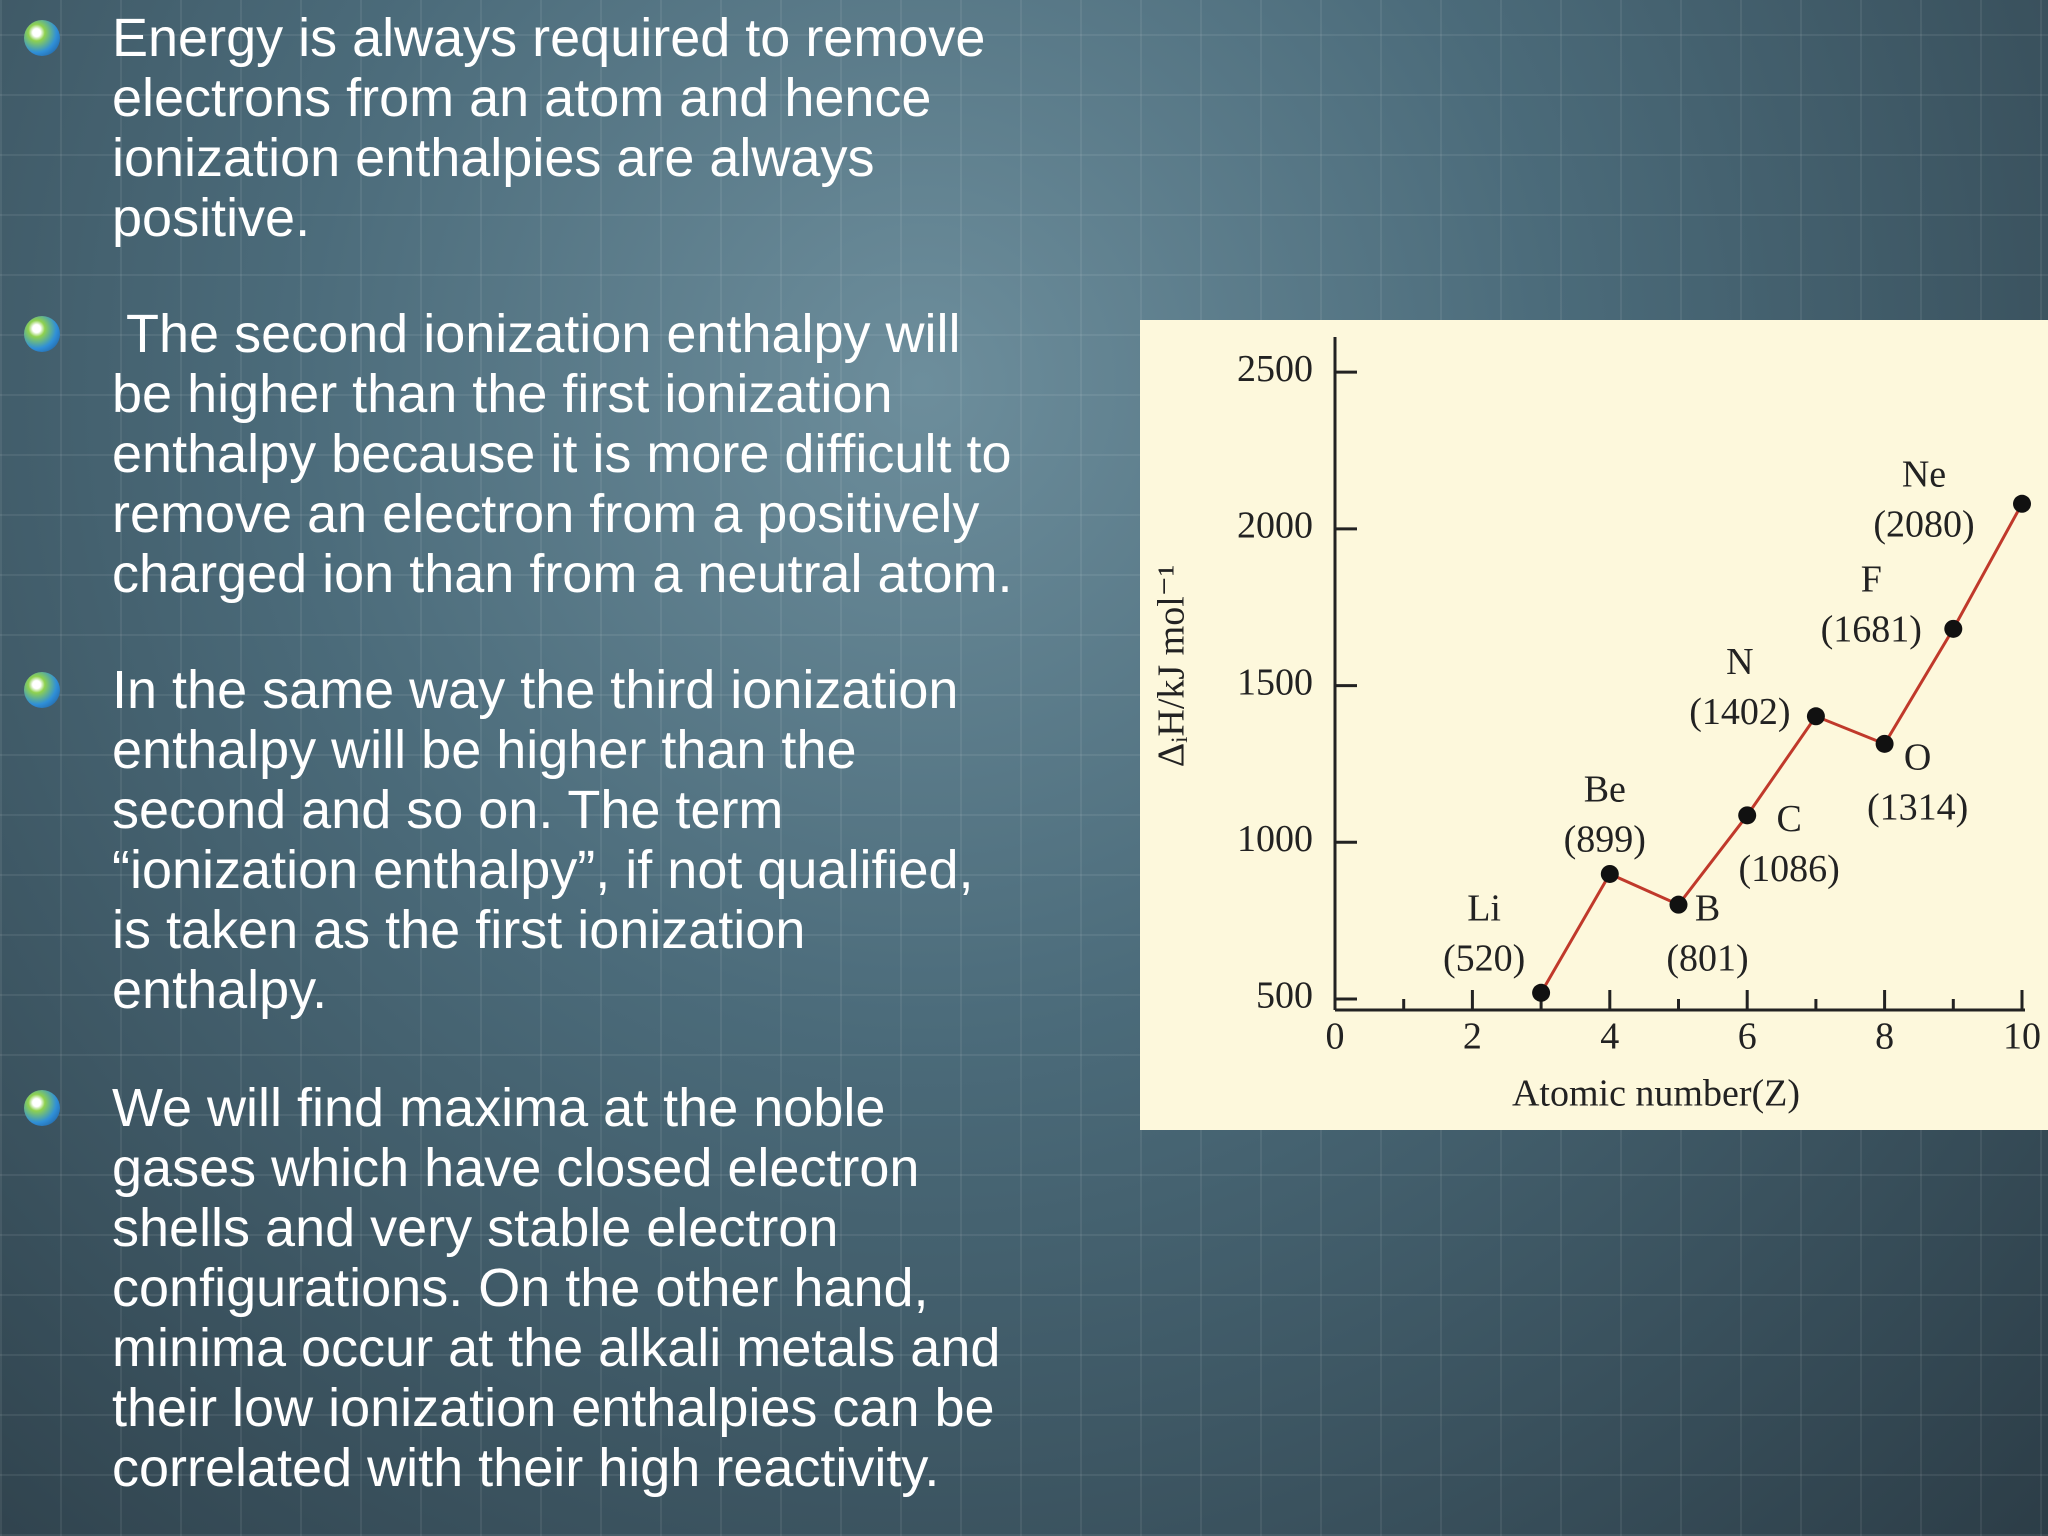 The height and width of the screenshot is (1536, 2048). I want to click on bullet-text: configurations. On the other hand,, so click(520, 1288).